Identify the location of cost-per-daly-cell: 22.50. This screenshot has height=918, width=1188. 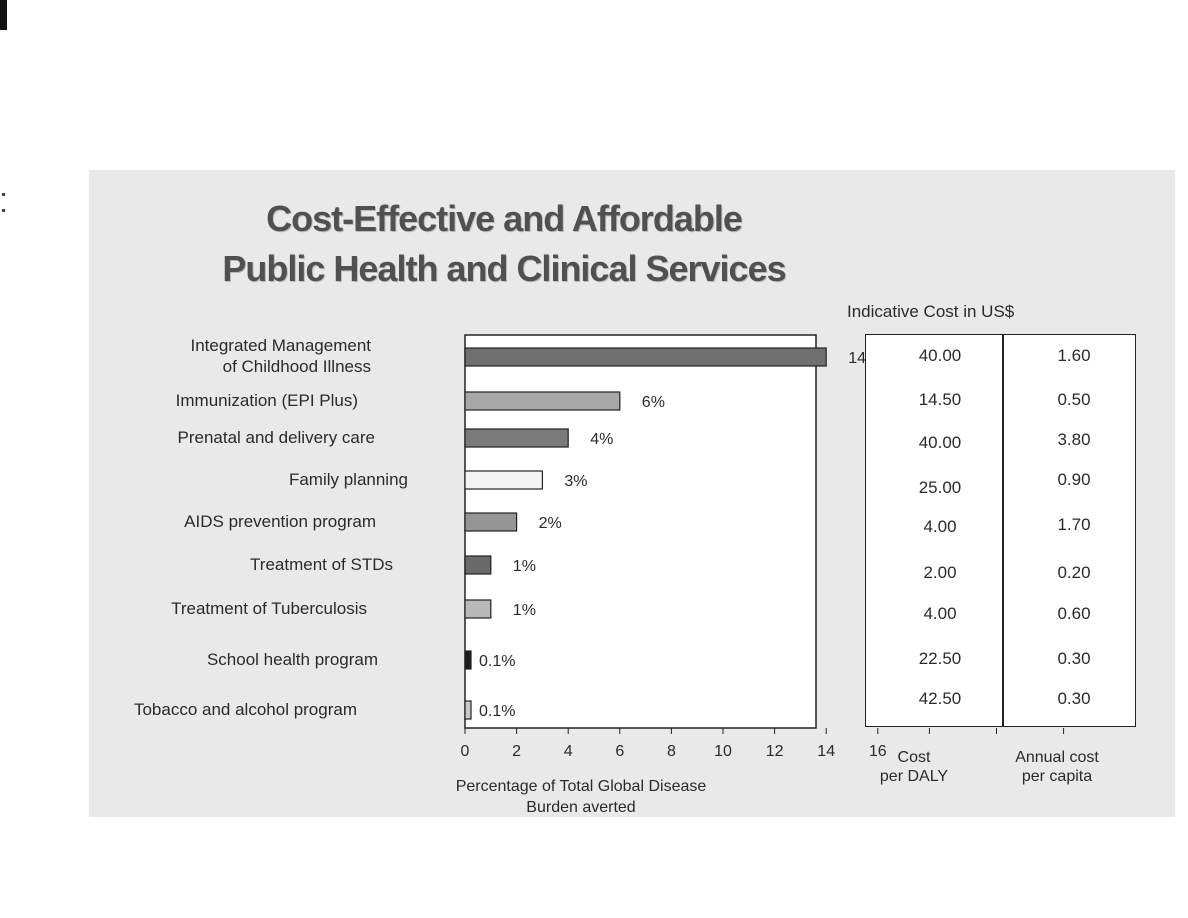
(940, 658).